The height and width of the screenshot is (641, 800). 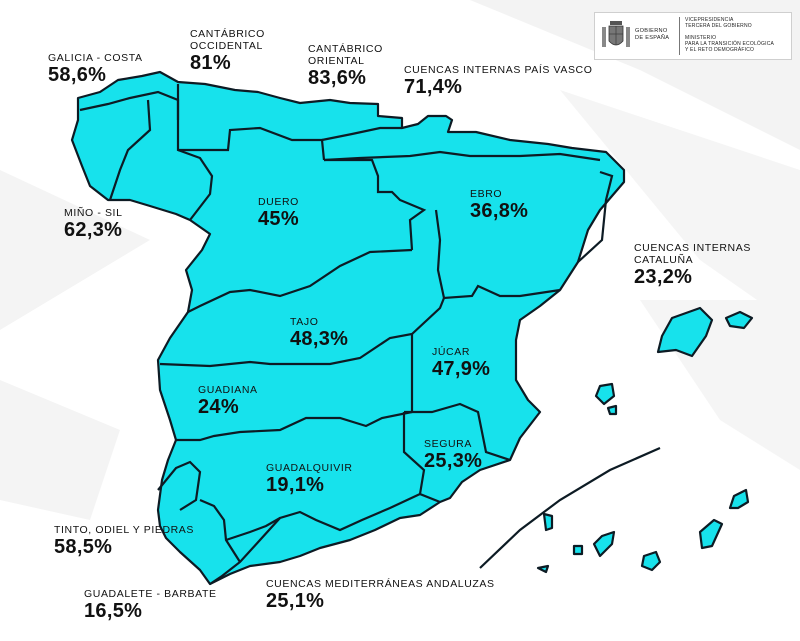 I want to click on basin-percentage: 25,1%, so click(x=295, y=601).